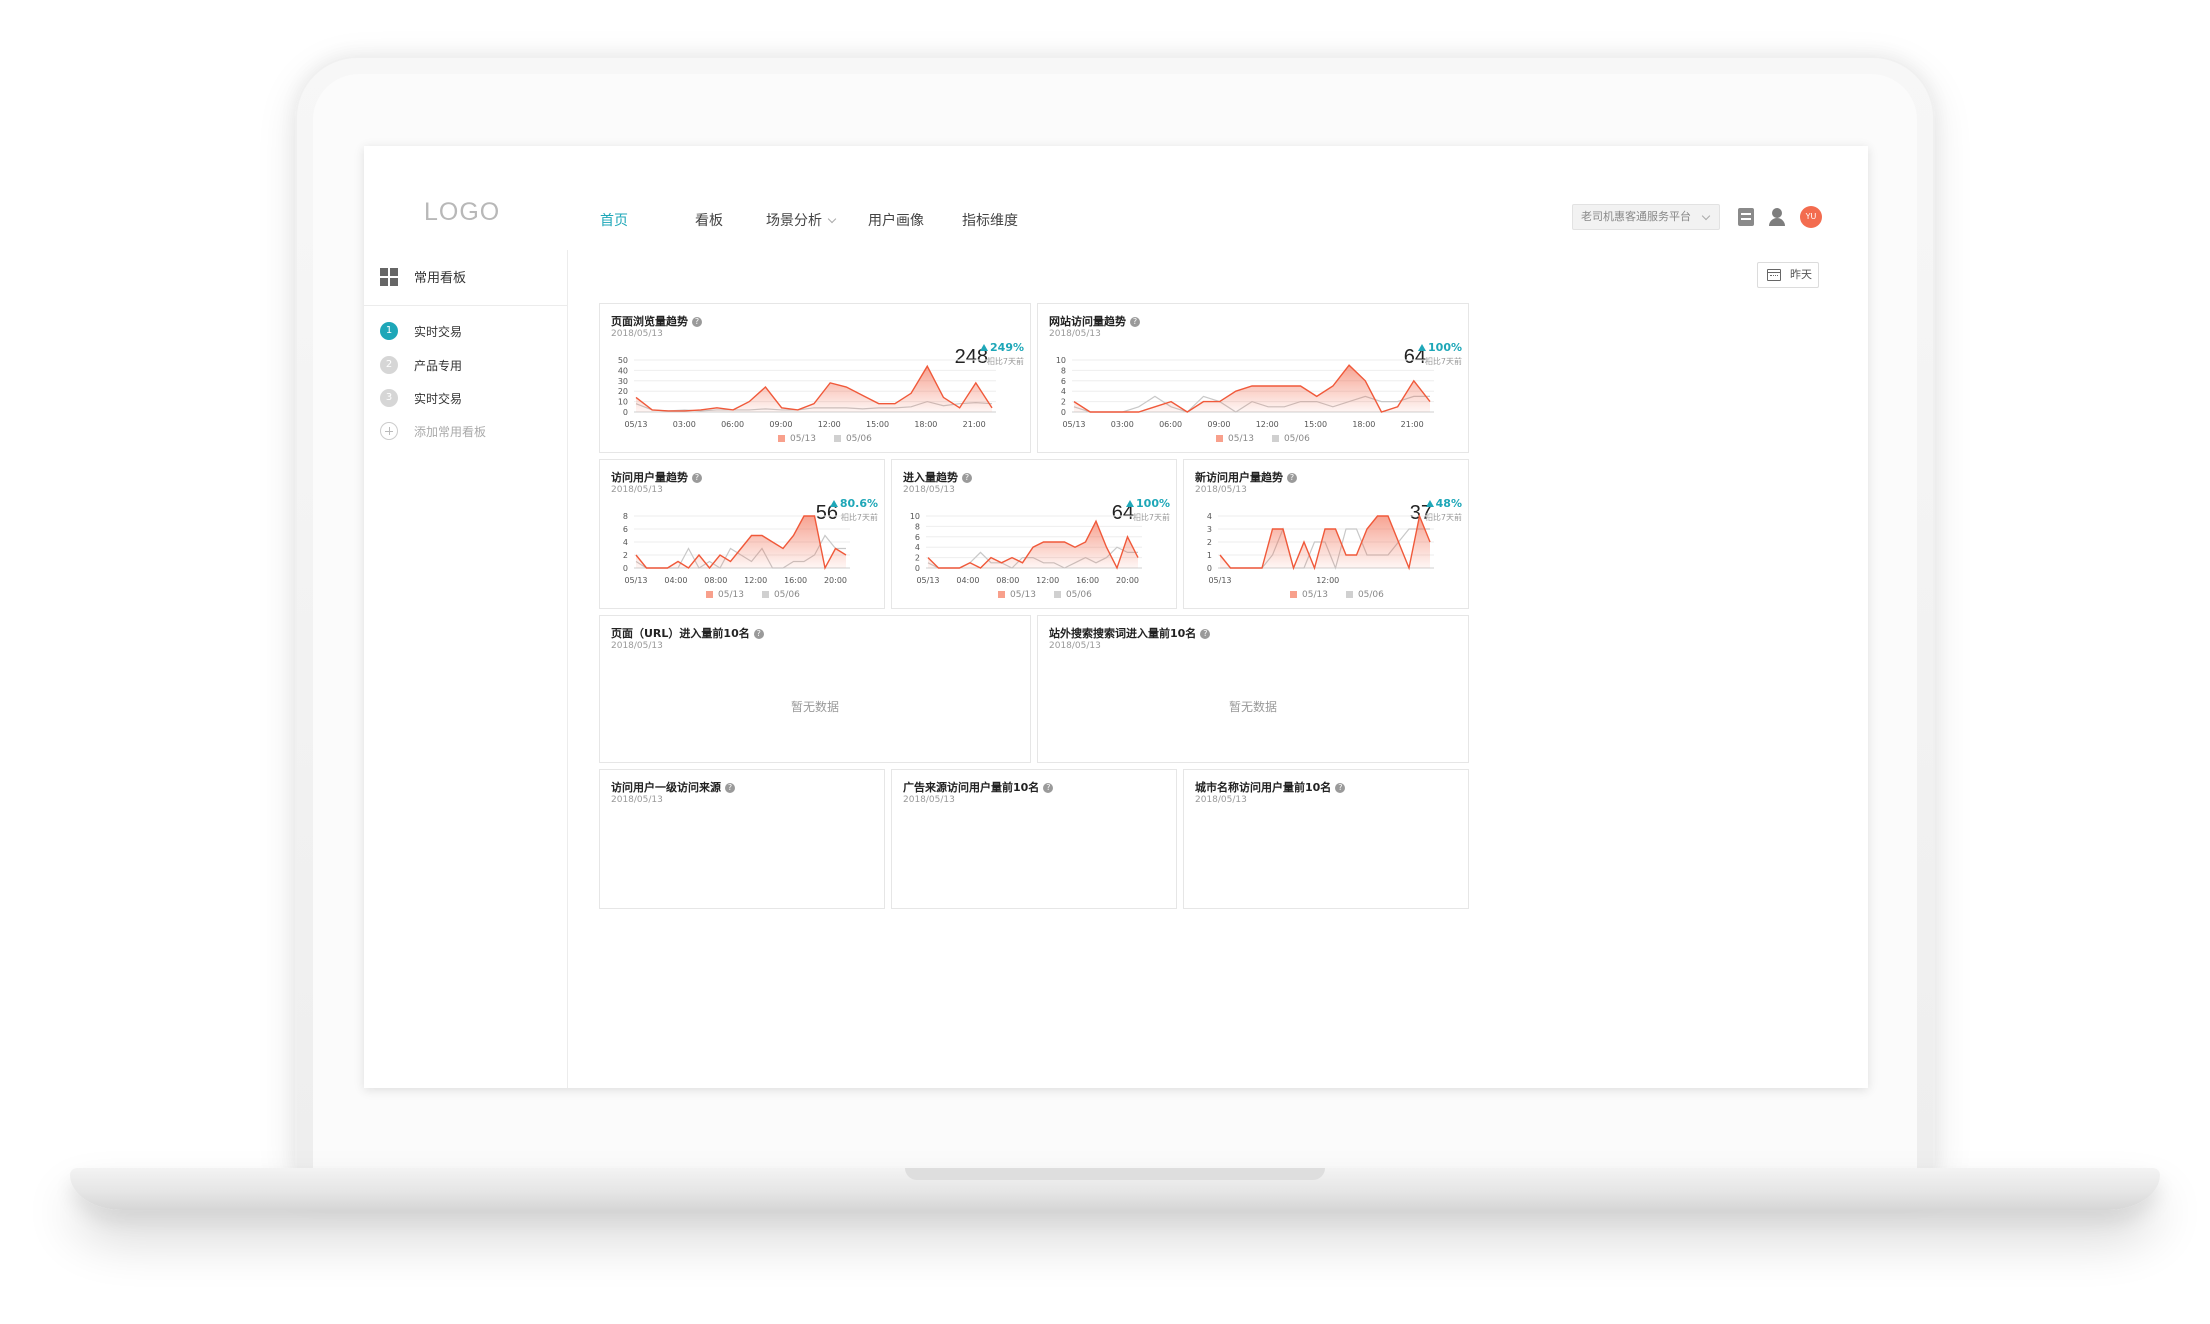 This screenshot has width=2210, height=1324. I want to click on y-tick-label: 20, so click(623, 391).